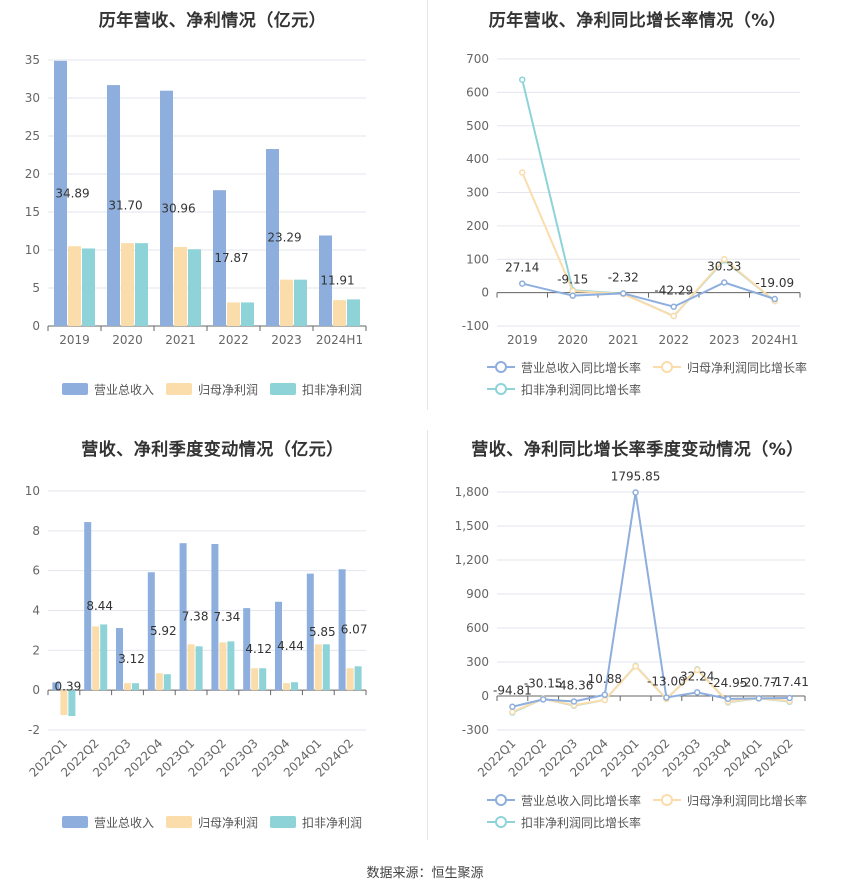 The width and height of the screenshot is (850, 891). Describe the element at coordinates (68, 686) in the screenshot. I see `data-label: 0.39` at that location.